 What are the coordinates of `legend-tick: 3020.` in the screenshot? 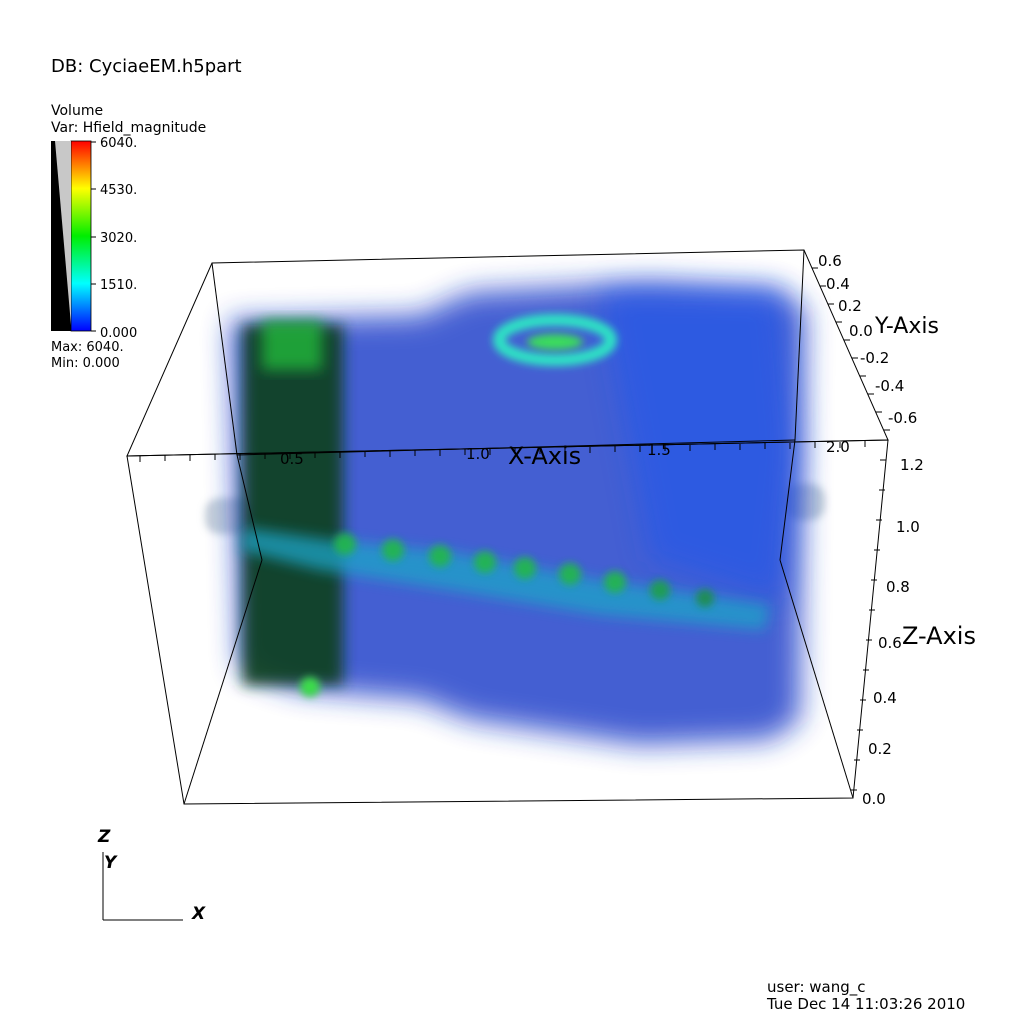 It's located at (118, 238).